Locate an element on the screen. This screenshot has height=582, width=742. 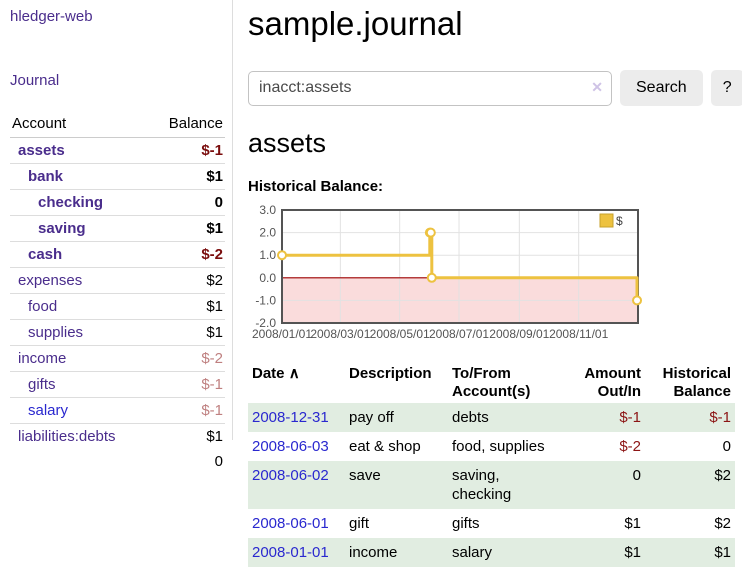
account-row: checking 0 is located at coordinates (117, 202).